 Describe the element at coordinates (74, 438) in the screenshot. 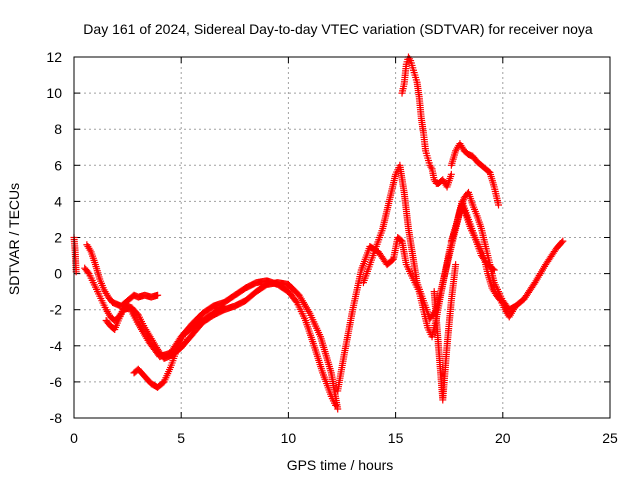

I see `x-tick-label: 0` at that location.